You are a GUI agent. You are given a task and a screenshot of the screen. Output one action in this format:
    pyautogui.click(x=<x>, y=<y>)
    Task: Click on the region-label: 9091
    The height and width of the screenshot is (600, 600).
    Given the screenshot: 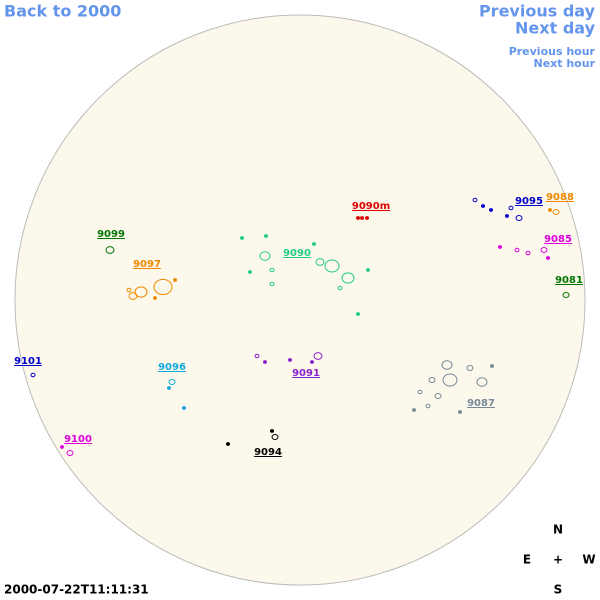 What is the action you would take?
    pyautogui.click(x=306, y=373)
    